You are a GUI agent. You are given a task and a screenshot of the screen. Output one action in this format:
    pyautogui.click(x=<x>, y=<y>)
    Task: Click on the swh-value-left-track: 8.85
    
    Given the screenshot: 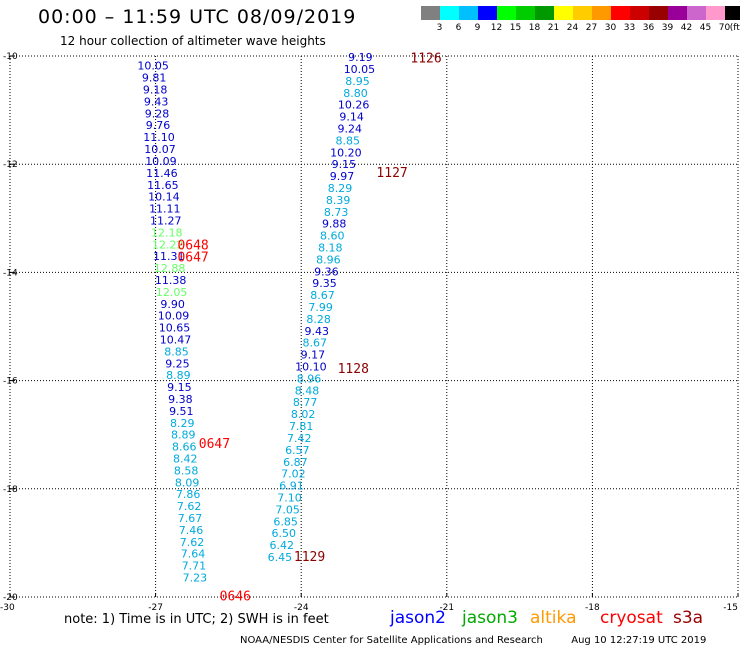 What is the action you would take?
    pyautogui.click(x=176, y=351)
    